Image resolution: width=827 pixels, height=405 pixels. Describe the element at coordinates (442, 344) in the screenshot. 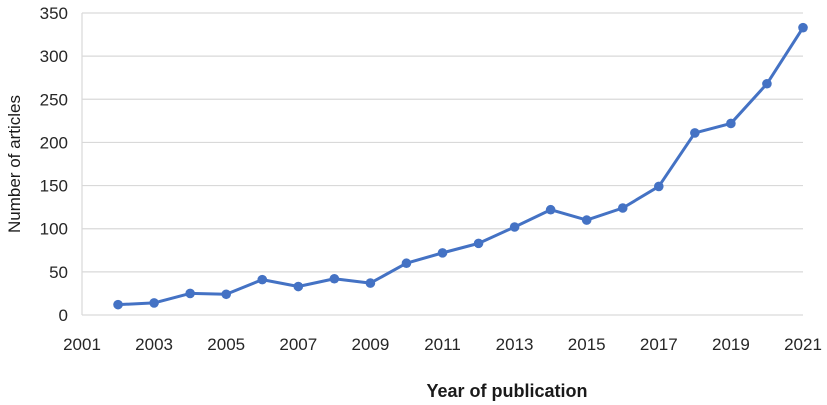

I see `x-tick-label: 2011` at that location.